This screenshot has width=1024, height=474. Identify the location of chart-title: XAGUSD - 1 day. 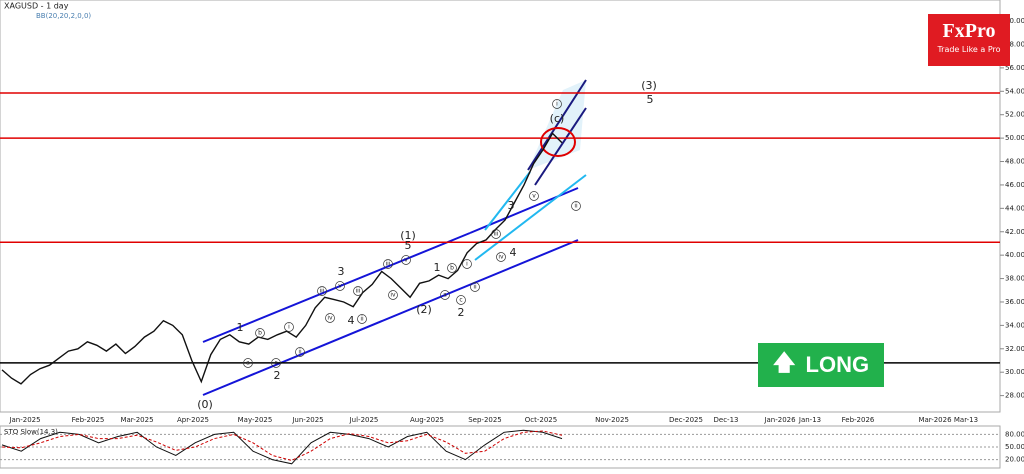
(36, 6).